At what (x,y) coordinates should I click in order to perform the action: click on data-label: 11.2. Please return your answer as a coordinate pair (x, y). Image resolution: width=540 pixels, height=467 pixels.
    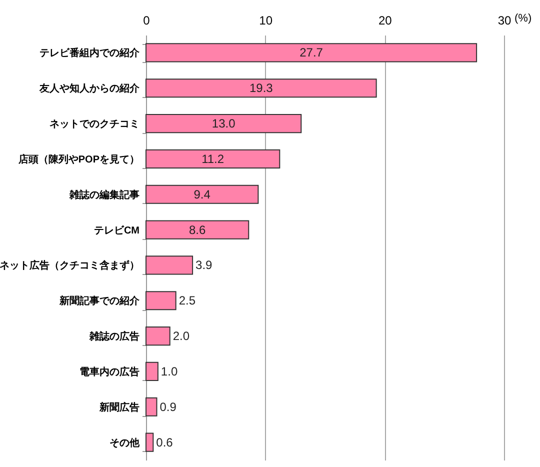
    Looking at the image, I should click on (213, 159).